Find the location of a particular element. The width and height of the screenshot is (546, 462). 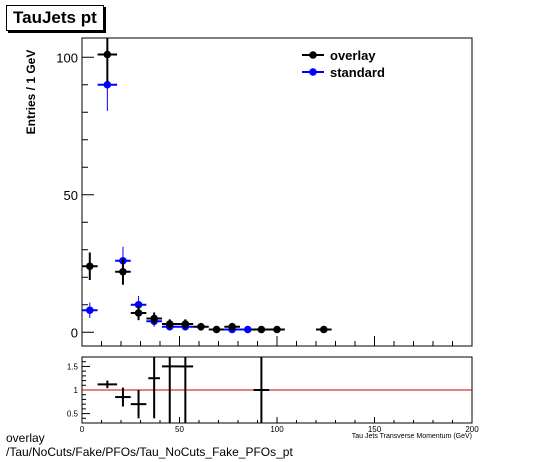

ratio-x-tick-label: 0 is located at coordinates (82, 429).